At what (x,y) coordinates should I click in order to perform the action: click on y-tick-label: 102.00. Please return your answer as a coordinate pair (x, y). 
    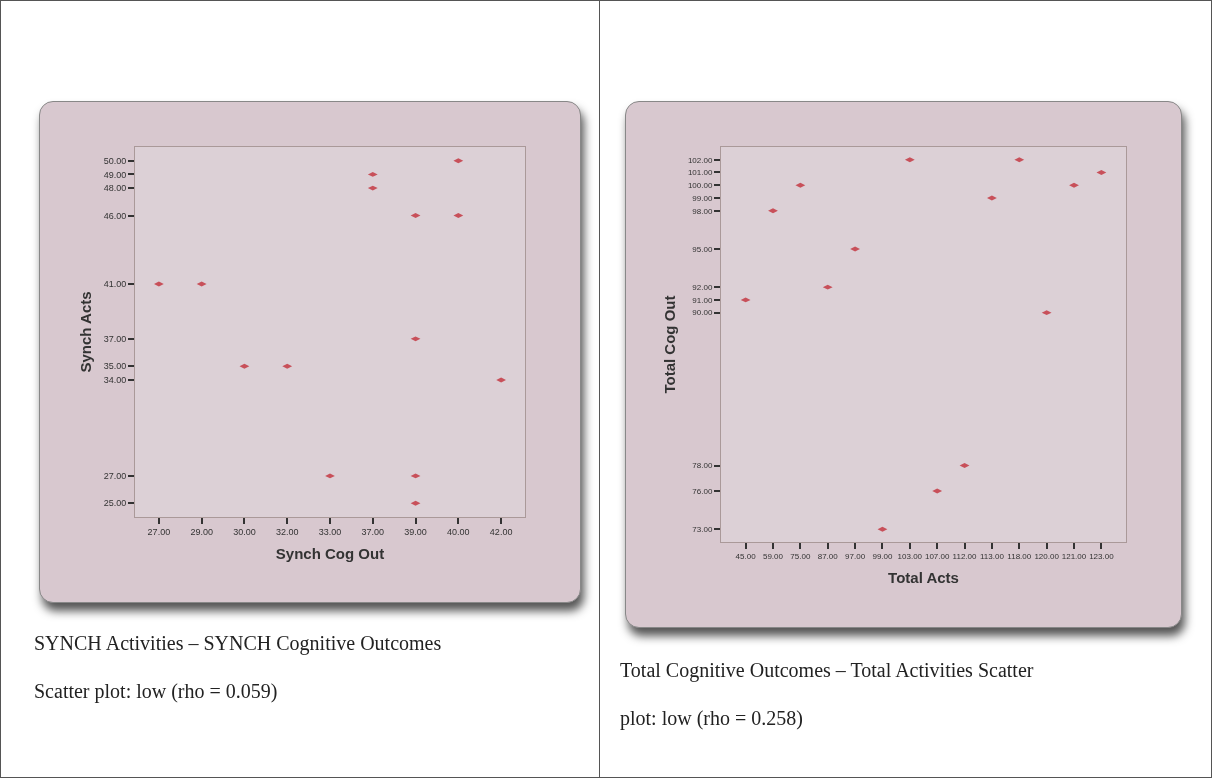
    Looking at the image, I should click on (700, 160).